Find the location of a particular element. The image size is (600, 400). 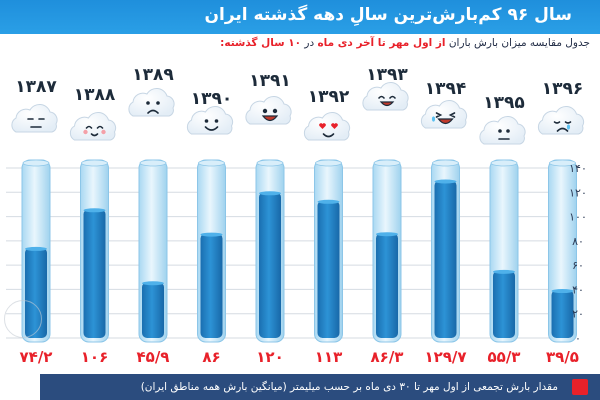

y-axis: ۰ ۲۰ ۴۰ ۶۰ ۸۰ ۱۰۰ ۱۲۰ ۱۴۰ is located at coordinates (578, 253).